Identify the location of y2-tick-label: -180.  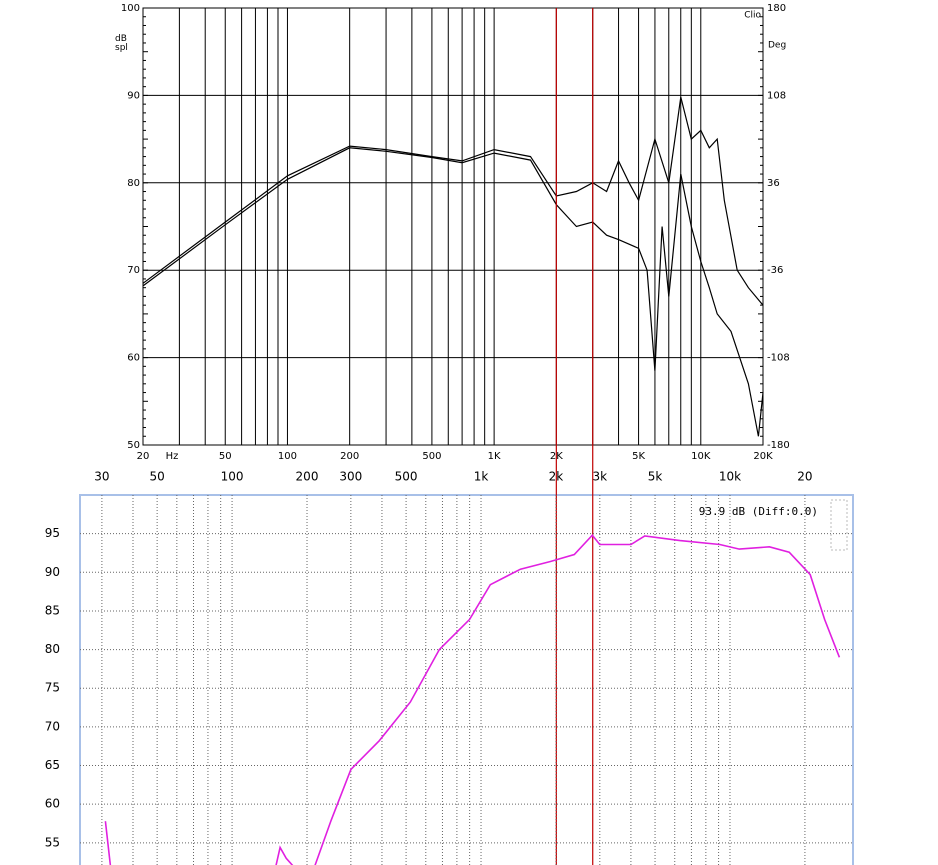
(778, 445).